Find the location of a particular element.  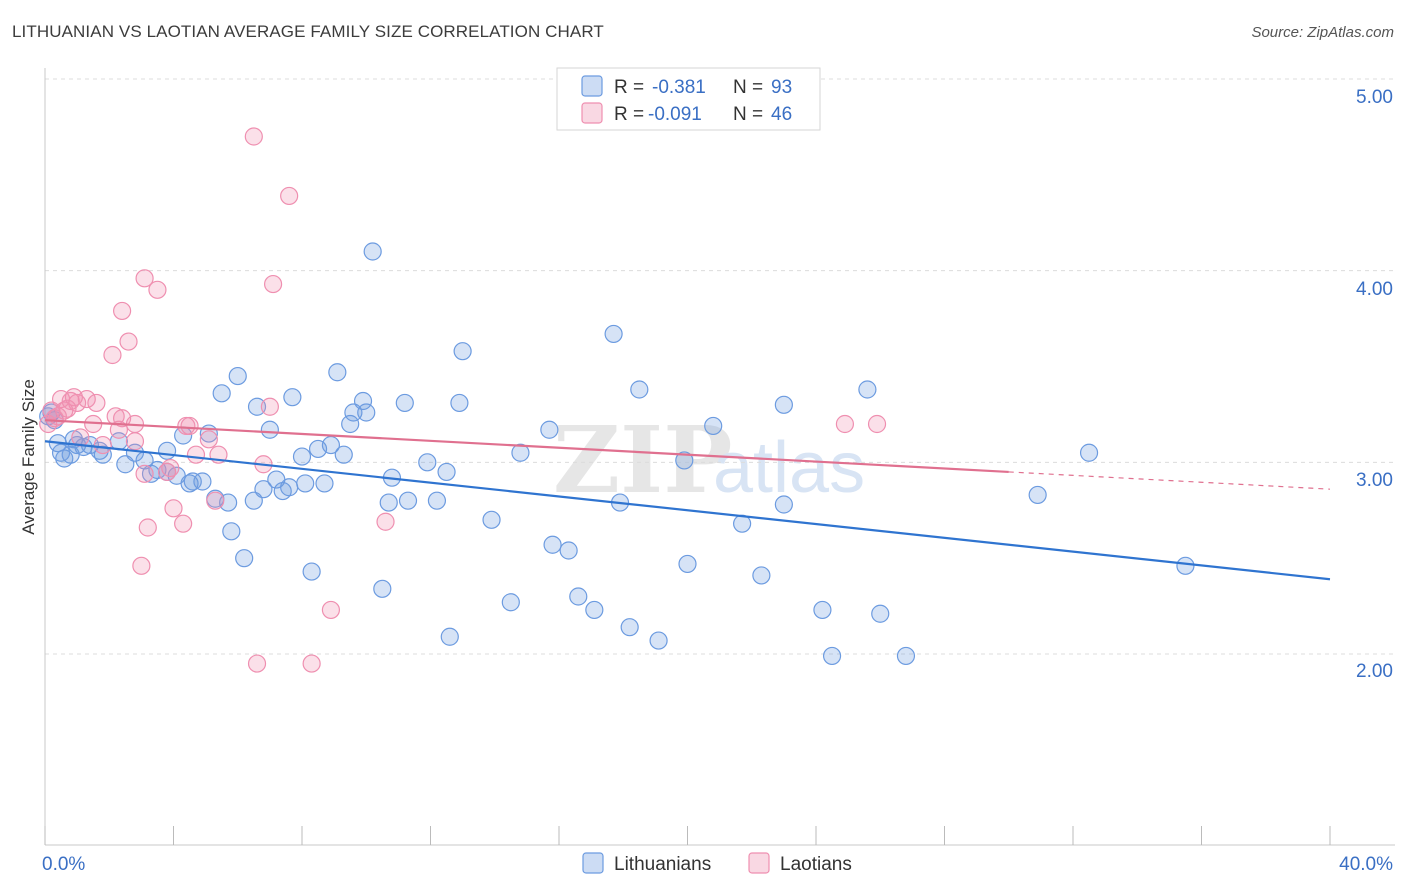

legend-n-value: 93 is located at coordinates (781, 87).